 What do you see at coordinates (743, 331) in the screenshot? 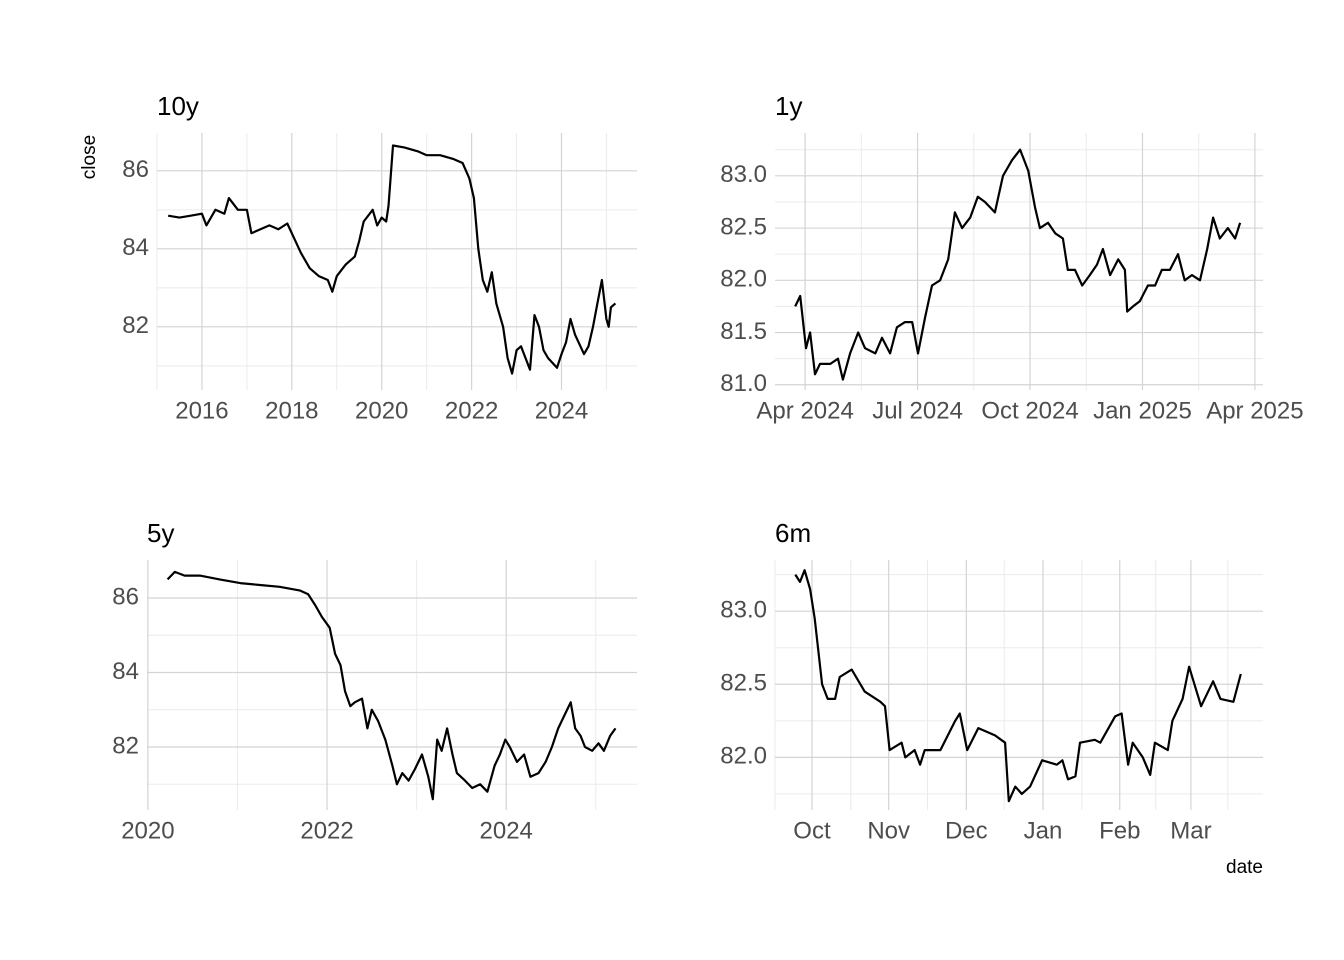
I see `y-tick-label: 81.5` at bounding box center [743, 331].